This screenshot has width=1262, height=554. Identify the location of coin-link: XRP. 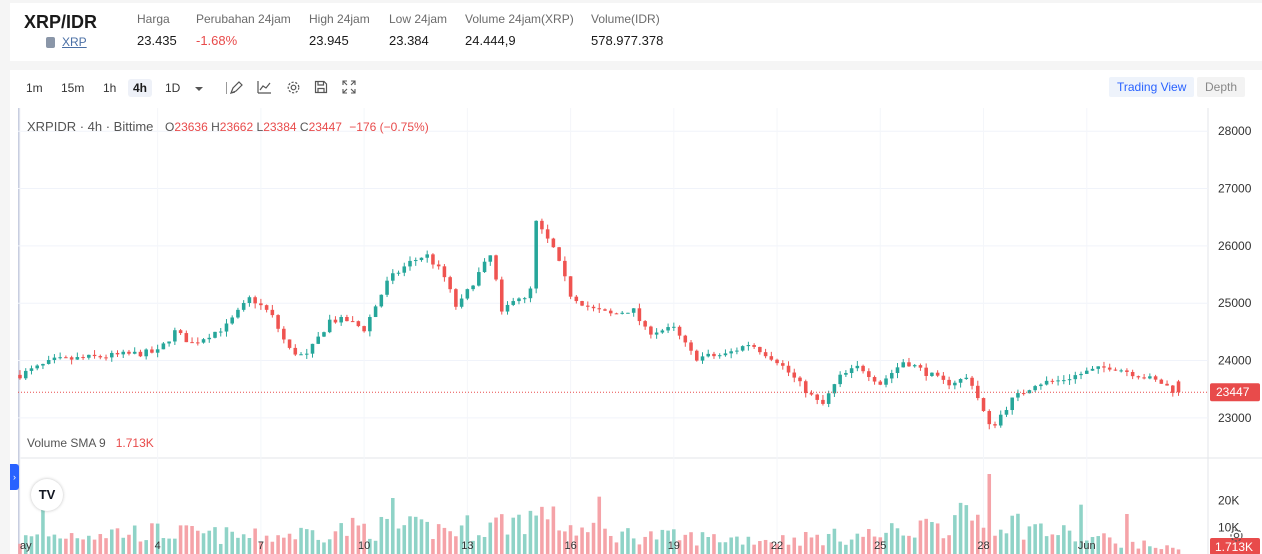
(66, 42).